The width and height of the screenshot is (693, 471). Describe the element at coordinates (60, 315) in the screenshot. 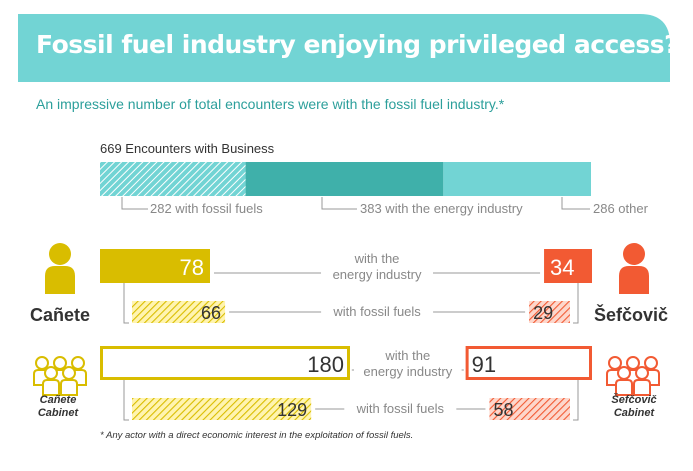

I see `canete-name: Cañete` at that location.